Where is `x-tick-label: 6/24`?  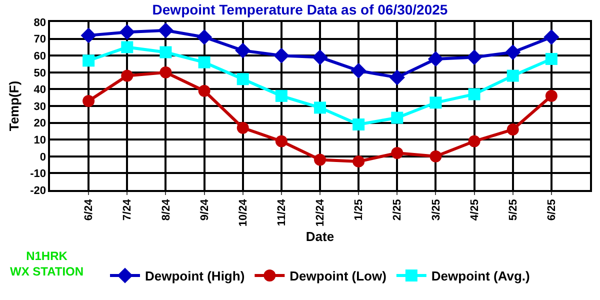
x-tick-label: 6/24 is located at coordinates (89, 209).